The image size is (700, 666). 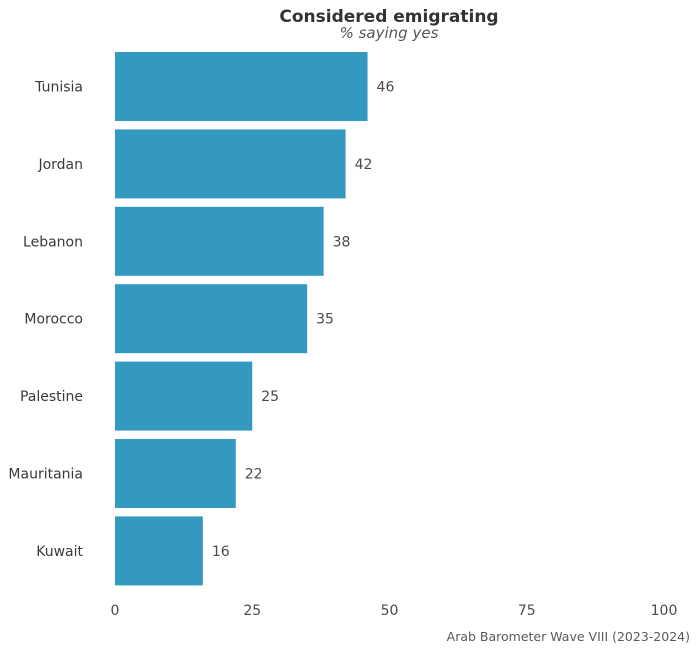 I want to click on value-label-kuwait: 16, so click(x=221, y=552).